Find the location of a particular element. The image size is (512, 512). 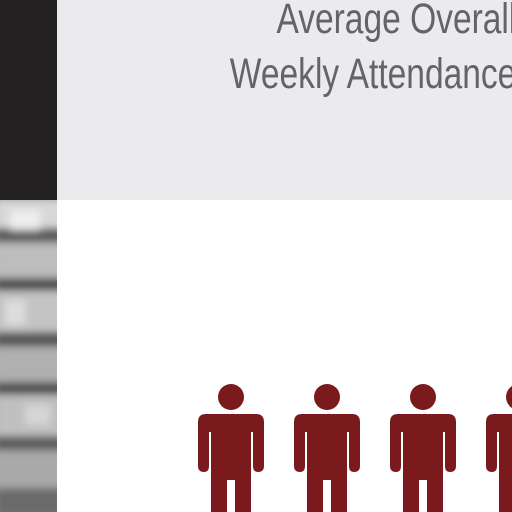

title-line-2: Weekly Attendance is located at coordinates (370, 74).